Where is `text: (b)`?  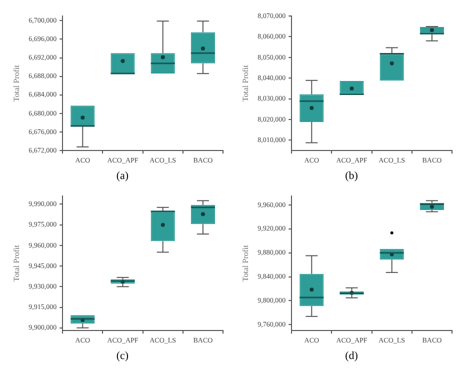
text: (b) is located at coordinates (351, 176).